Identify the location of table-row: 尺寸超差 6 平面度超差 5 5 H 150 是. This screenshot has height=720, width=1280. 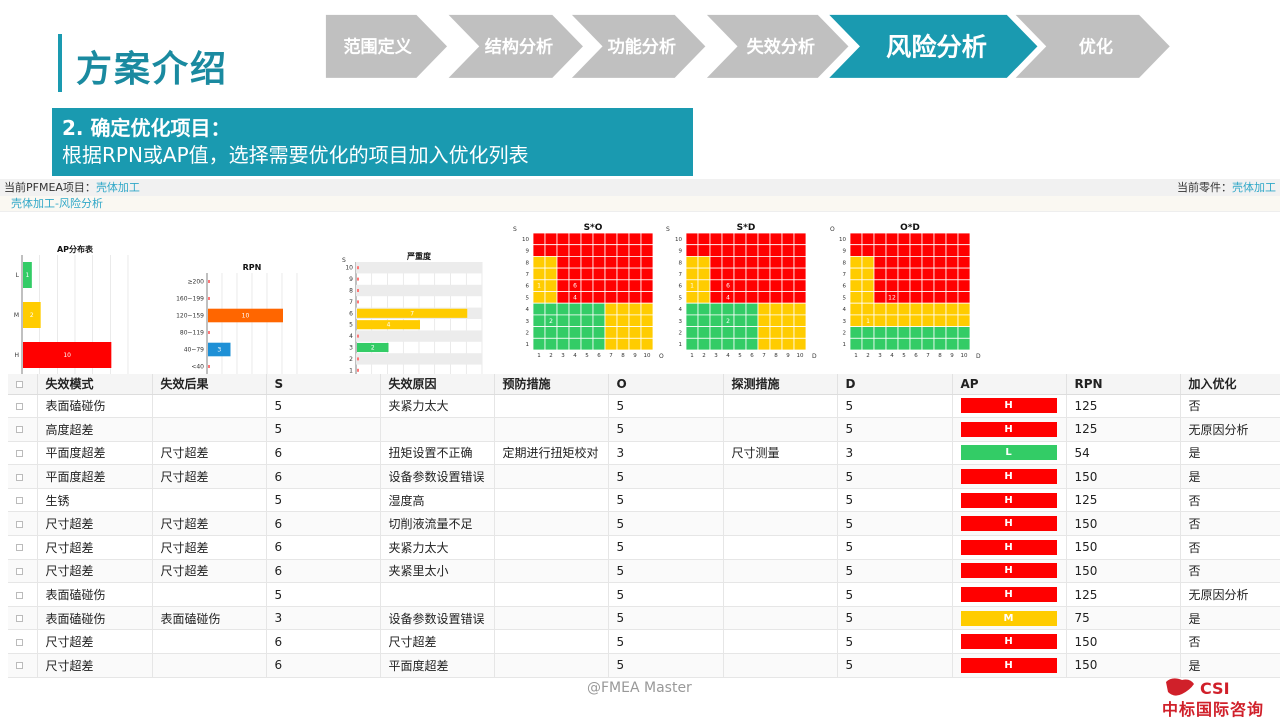
(644, 665).